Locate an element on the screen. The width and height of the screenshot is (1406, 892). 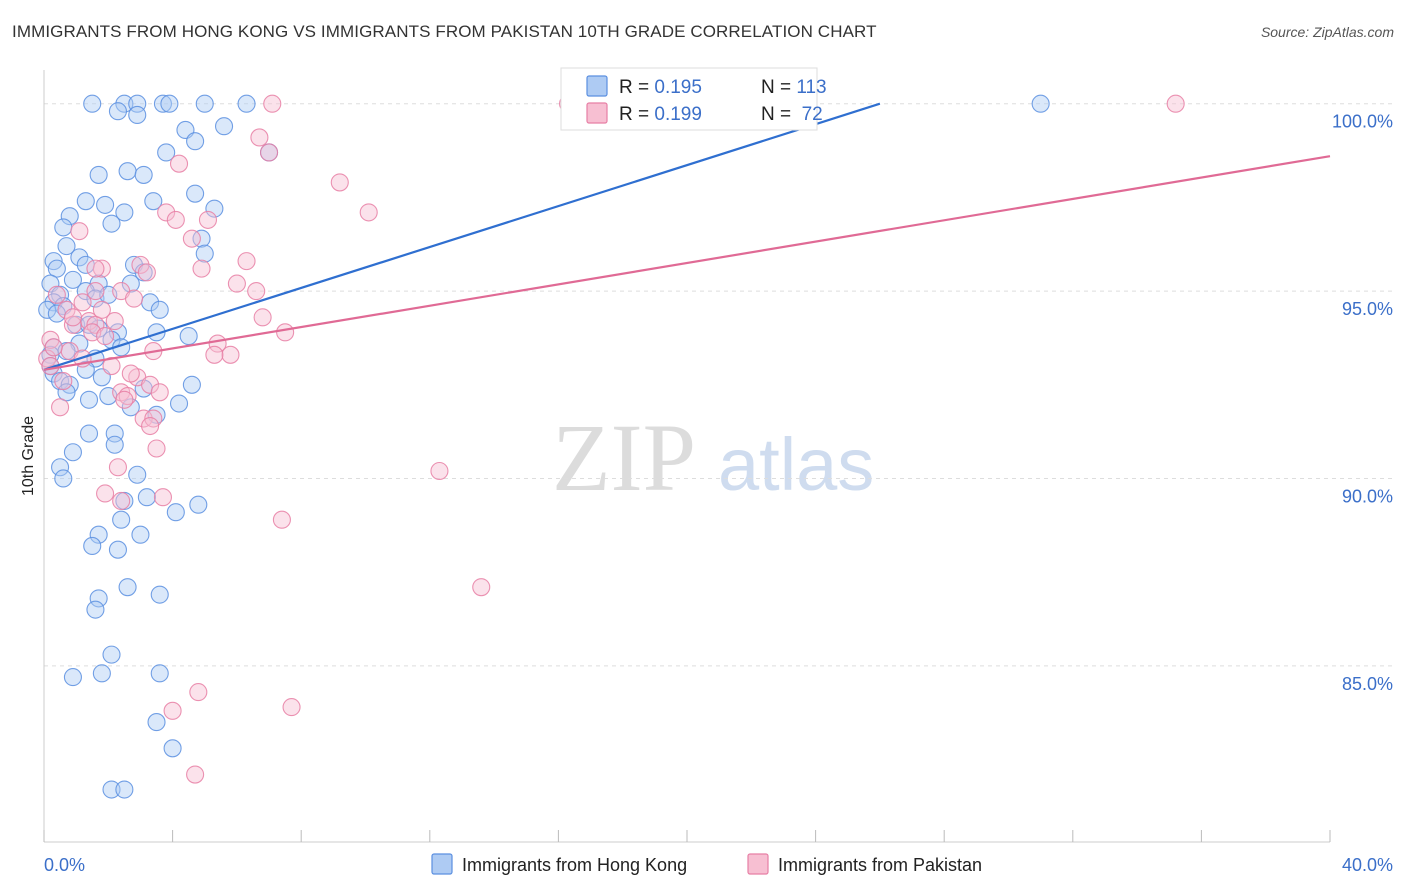
bottom-legend-swatch-pink is located at coordinates (758, 864).